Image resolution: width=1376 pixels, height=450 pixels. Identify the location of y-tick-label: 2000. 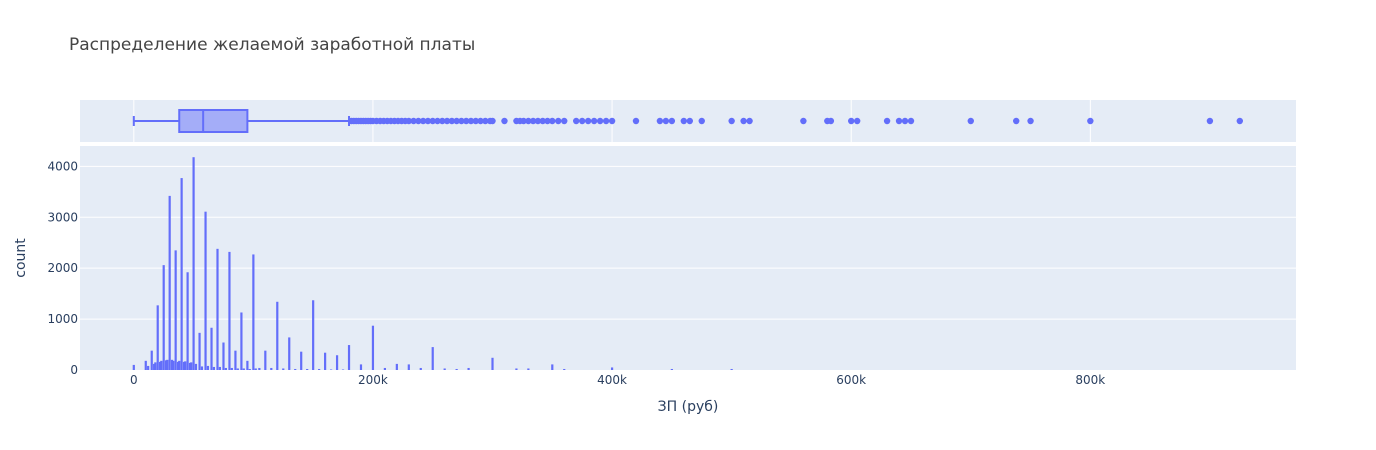
(62, 268).